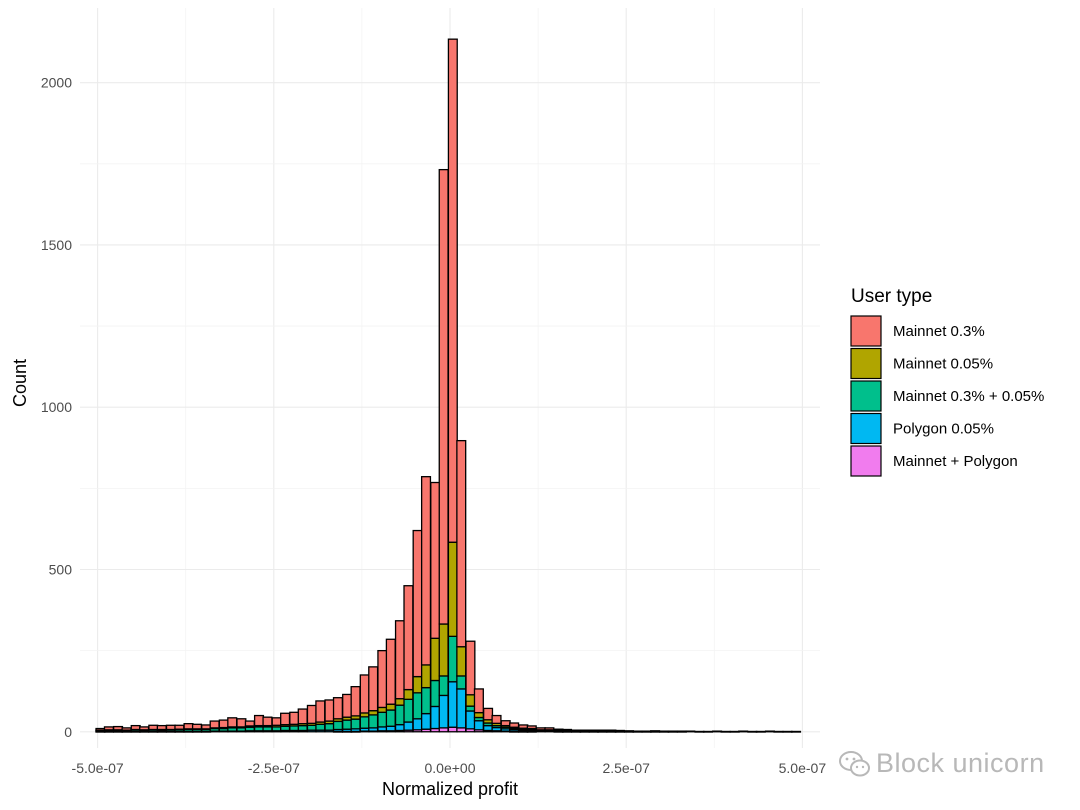 The width and height of the screenshot is (1080, 810). I want to click on x-tick-label: -5.0e-07, so click(98, 768).